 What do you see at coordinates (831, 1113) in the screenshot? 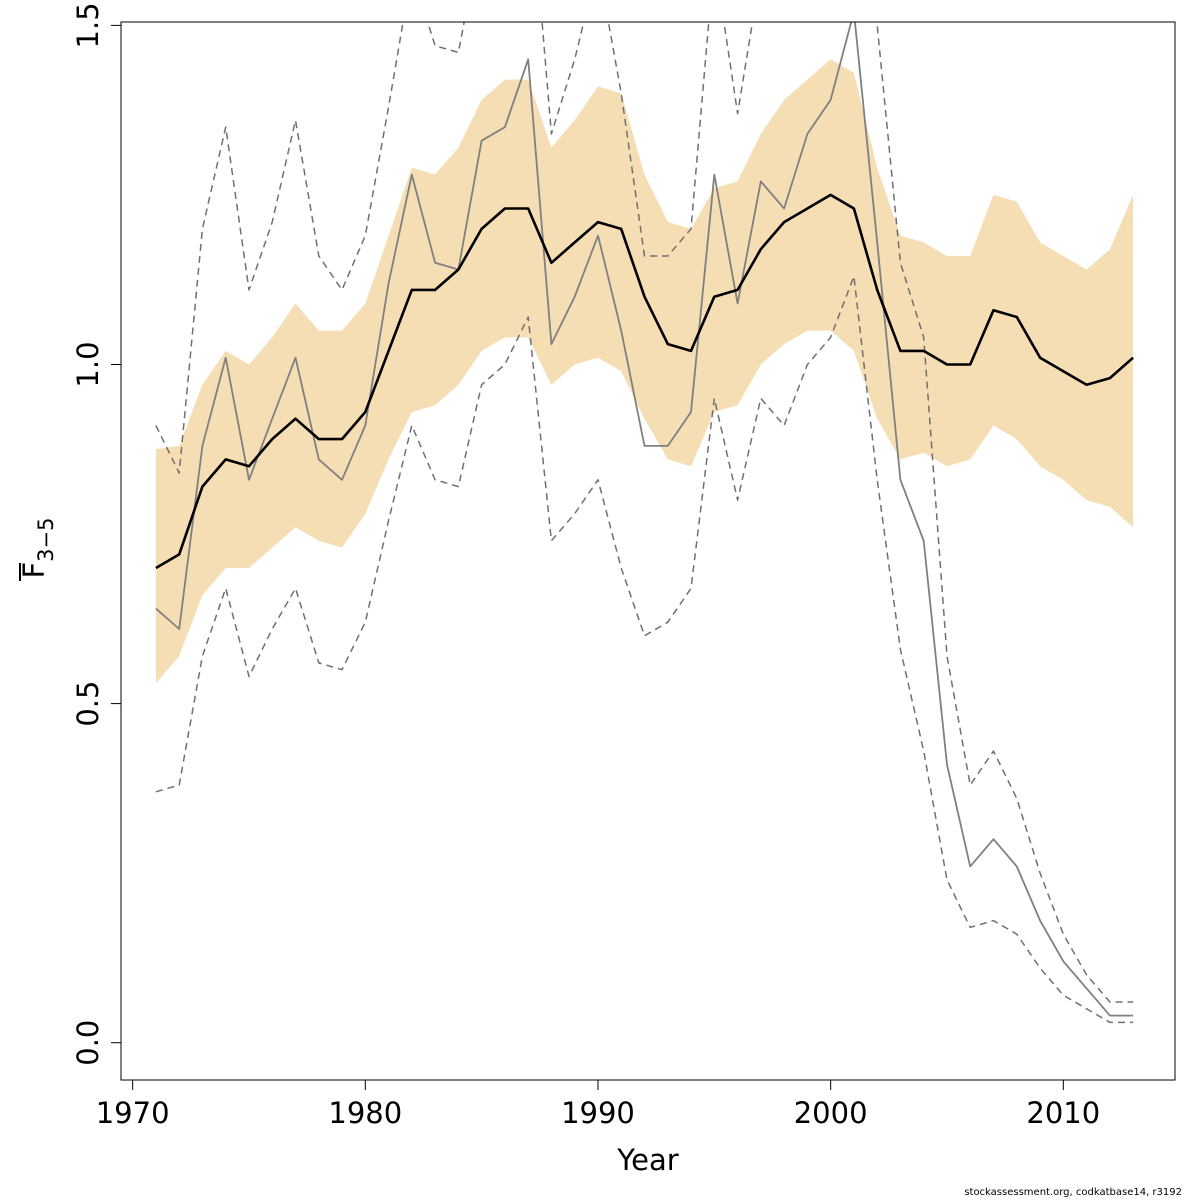
I see `x-tick-label: 2000` at bounding box center [831, 1113].